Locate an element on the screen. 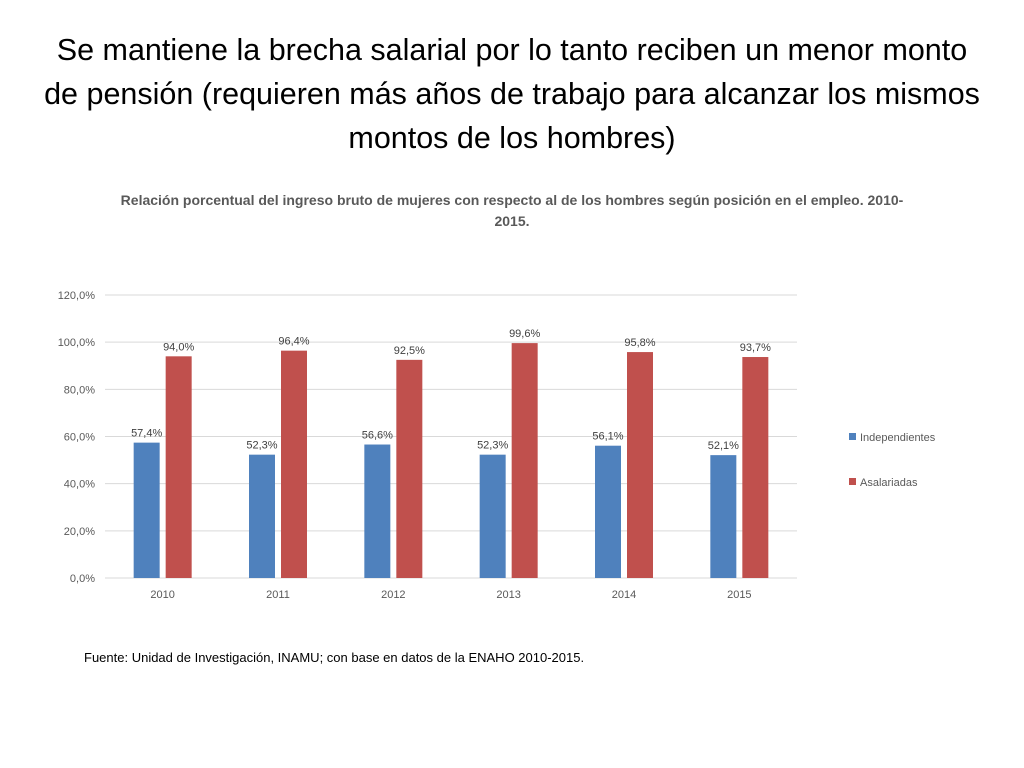 Image resolution: width=1024 pixels, height=768 pixels. data-label: 57,4% is located at coordinates (146, 434).